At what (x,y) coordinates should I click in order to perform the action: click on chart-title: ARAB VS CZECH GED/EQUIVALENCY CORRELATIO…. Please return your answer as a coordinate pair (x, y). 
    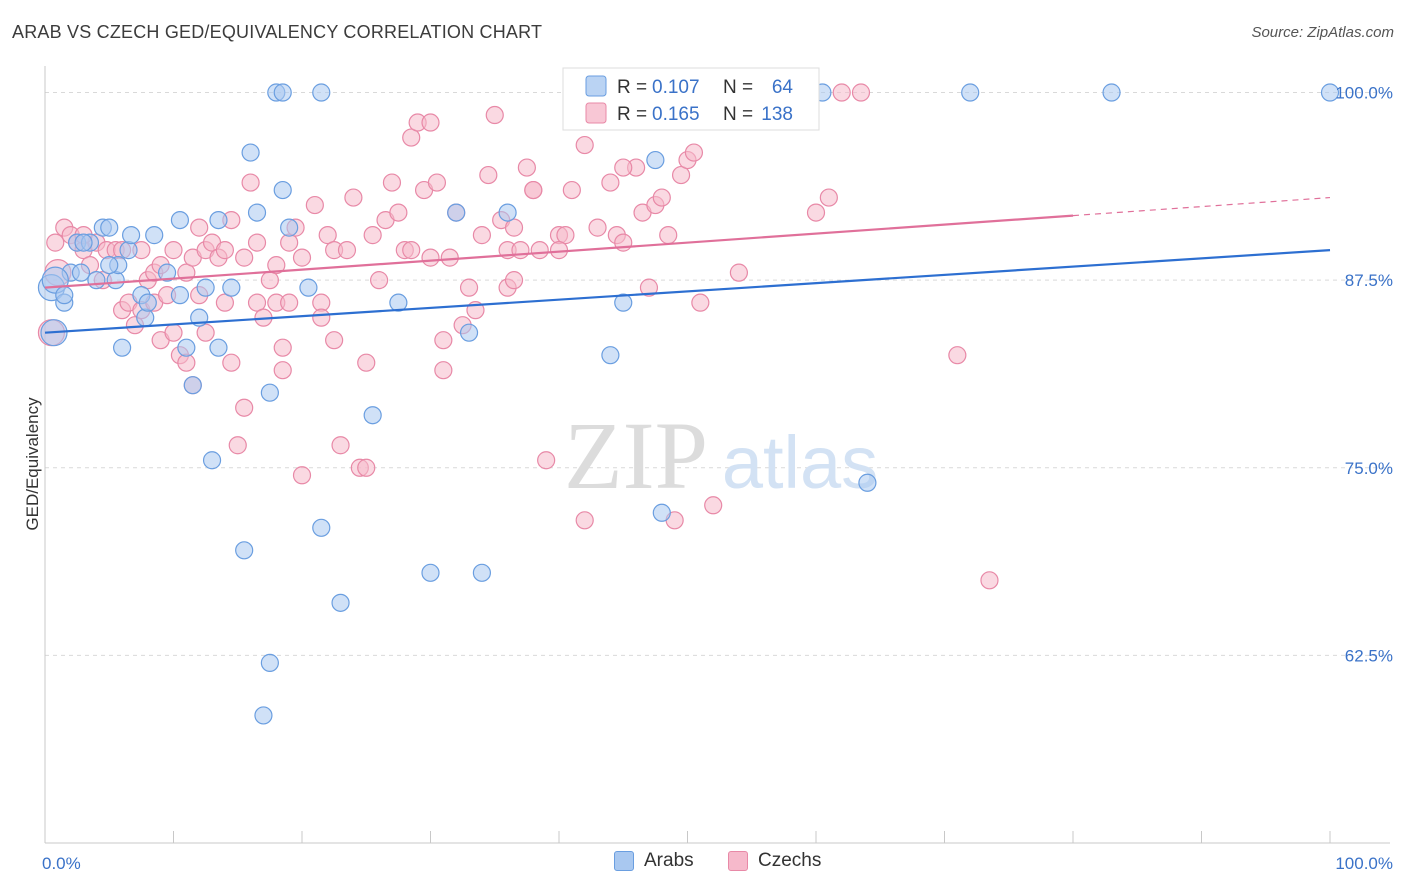
    Looking at the image, I should click on (277, 32).